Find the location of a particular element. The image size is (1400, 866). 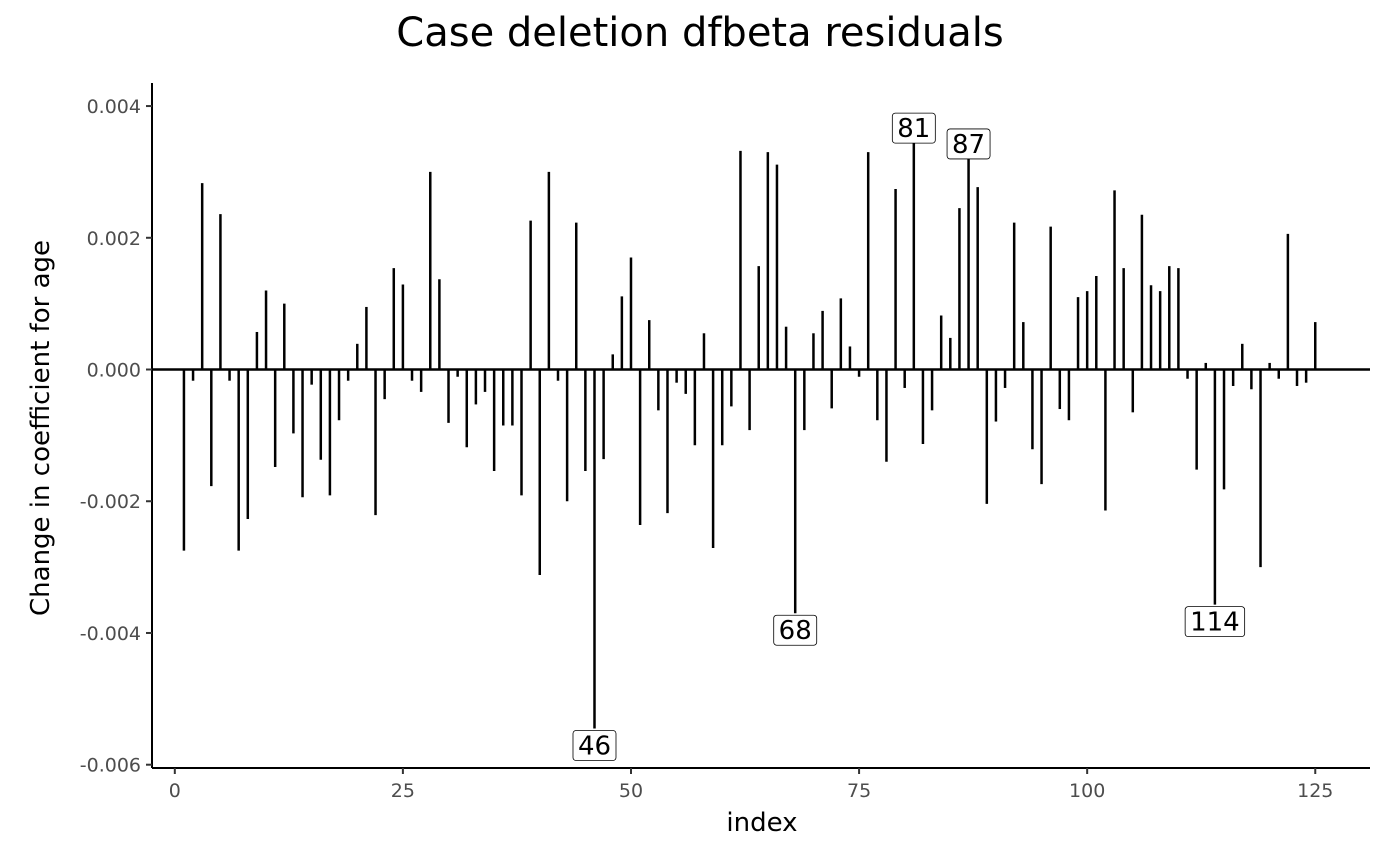

y-axis-title: Change in coefficient for age is located at coordinates (41, 428).